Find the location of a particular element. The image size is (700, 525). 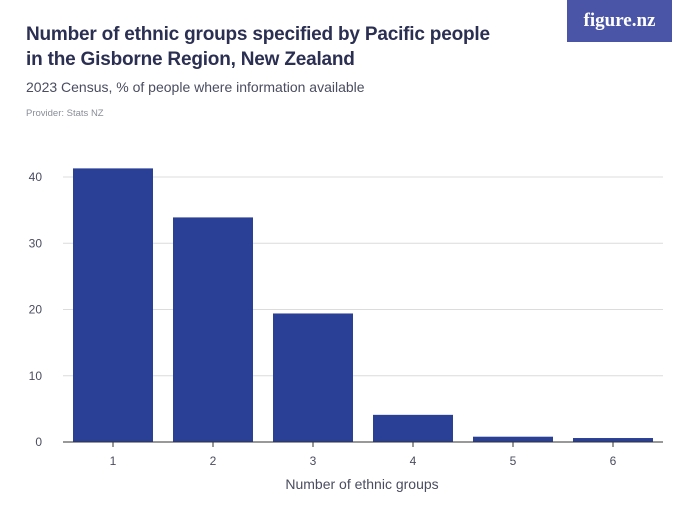

x-axis-title: Number of ethnic groups is located at coordinates (361, 484).